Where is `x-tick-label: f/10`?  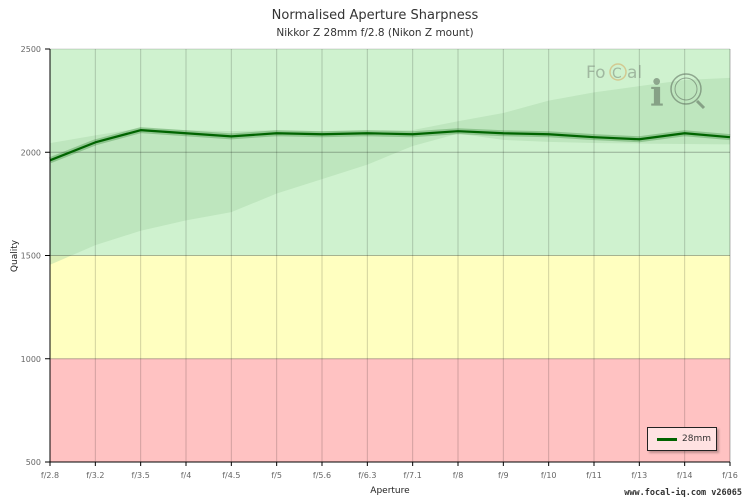
x-tick-label: f/10 is located at coordinates (549, 475).